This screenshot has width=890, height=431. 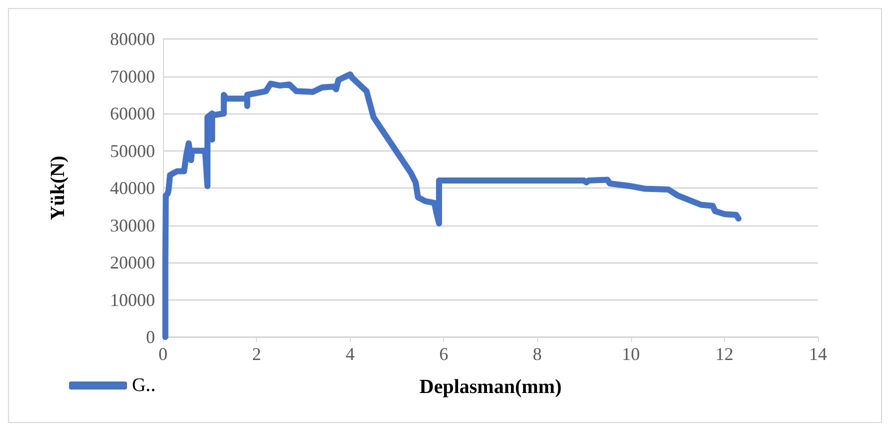 What do you see at coordinates (132, 76) in the screenshot?
I see `y-tick-label: 70000` at bounding box center [132, 76].